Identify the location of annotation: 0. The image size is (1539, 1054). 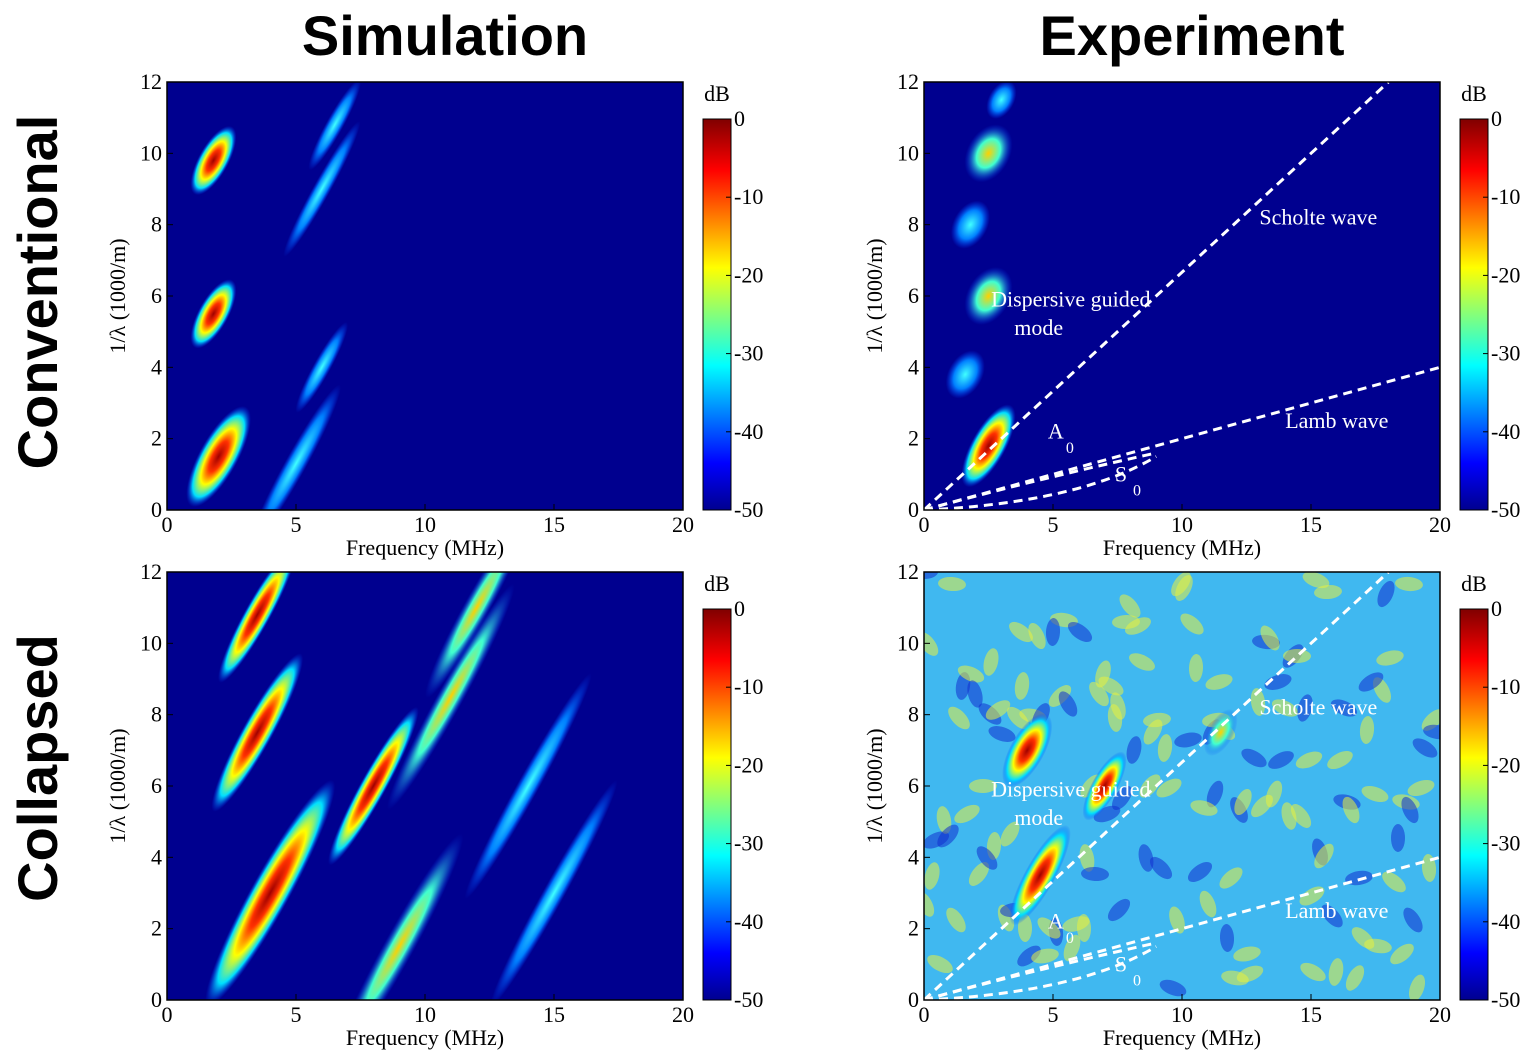
(1070, 938).